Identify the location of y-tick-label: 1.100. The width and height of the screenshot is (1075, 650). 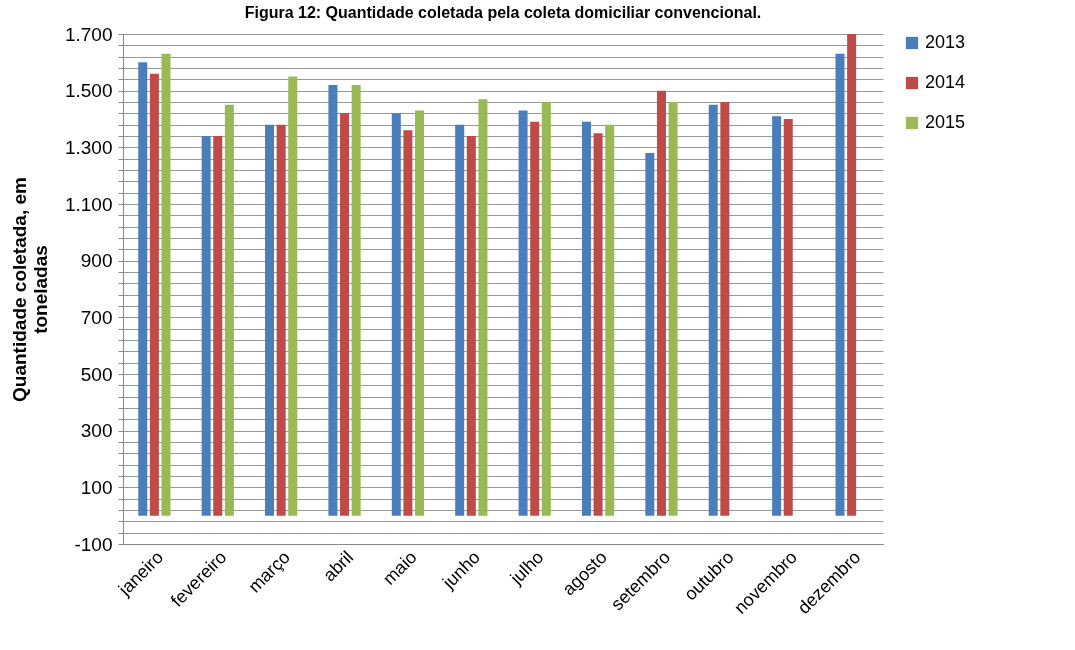
(88, 204).